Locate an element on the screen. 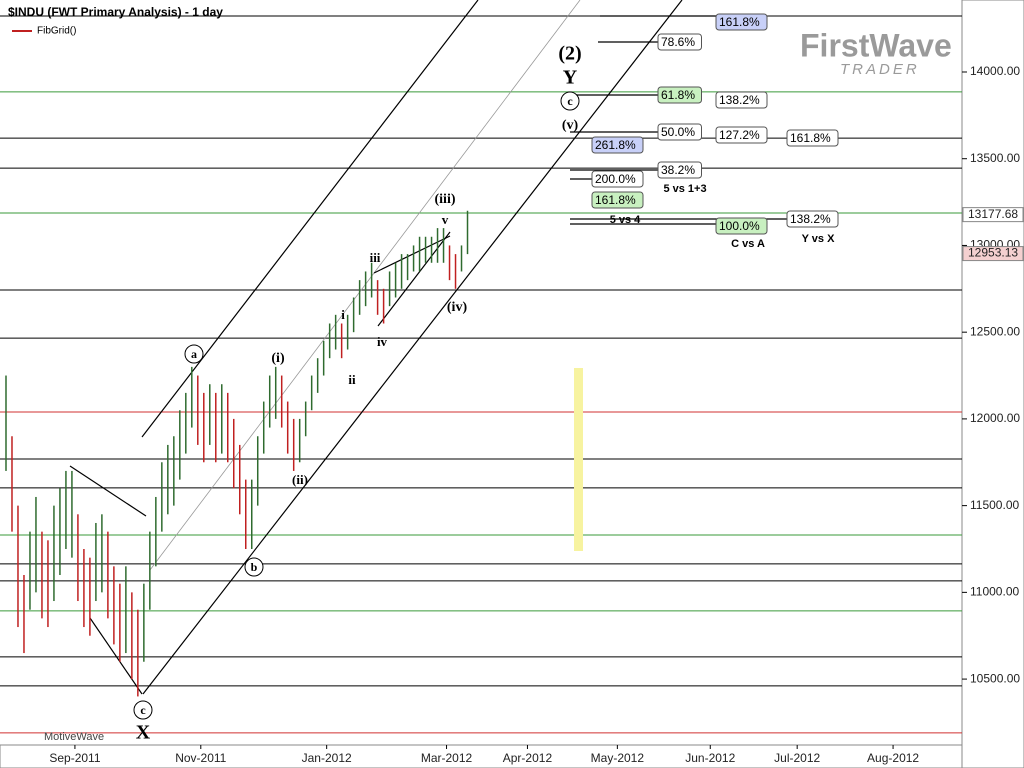  x-tick-label: Nov-2011 is located at coordinates (200, 758).